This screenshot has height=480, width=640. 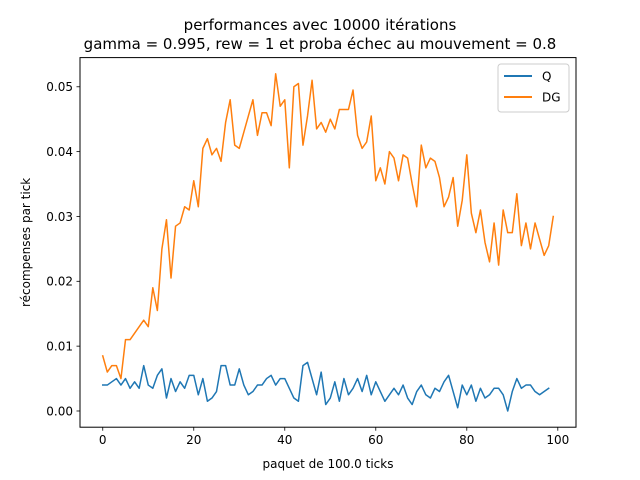 I want to click on y-axis-ticks: 0.00 0.01 0.02 0.03 0.04 0.05, so click(x=63, y=249).